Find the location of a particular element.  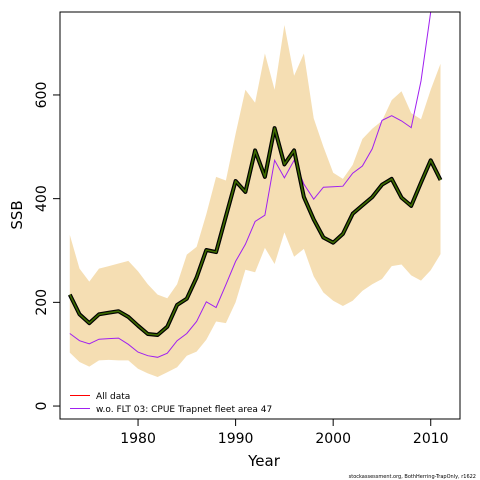

y-tick-label-400: 400 is located at coordinates (42, 198).